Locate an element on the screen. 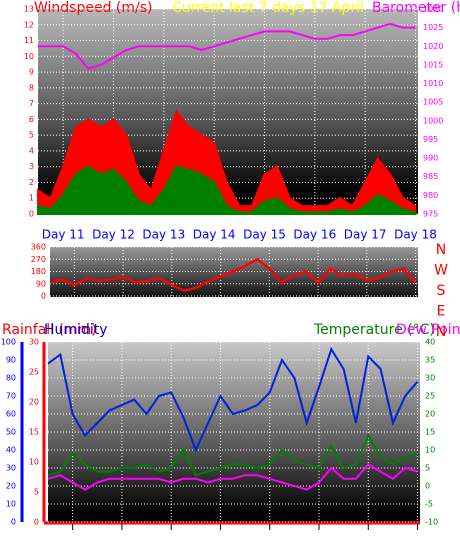 The width and height of the screenshot is (460, 537). compass-label: S is located at coordinates (441, 291).